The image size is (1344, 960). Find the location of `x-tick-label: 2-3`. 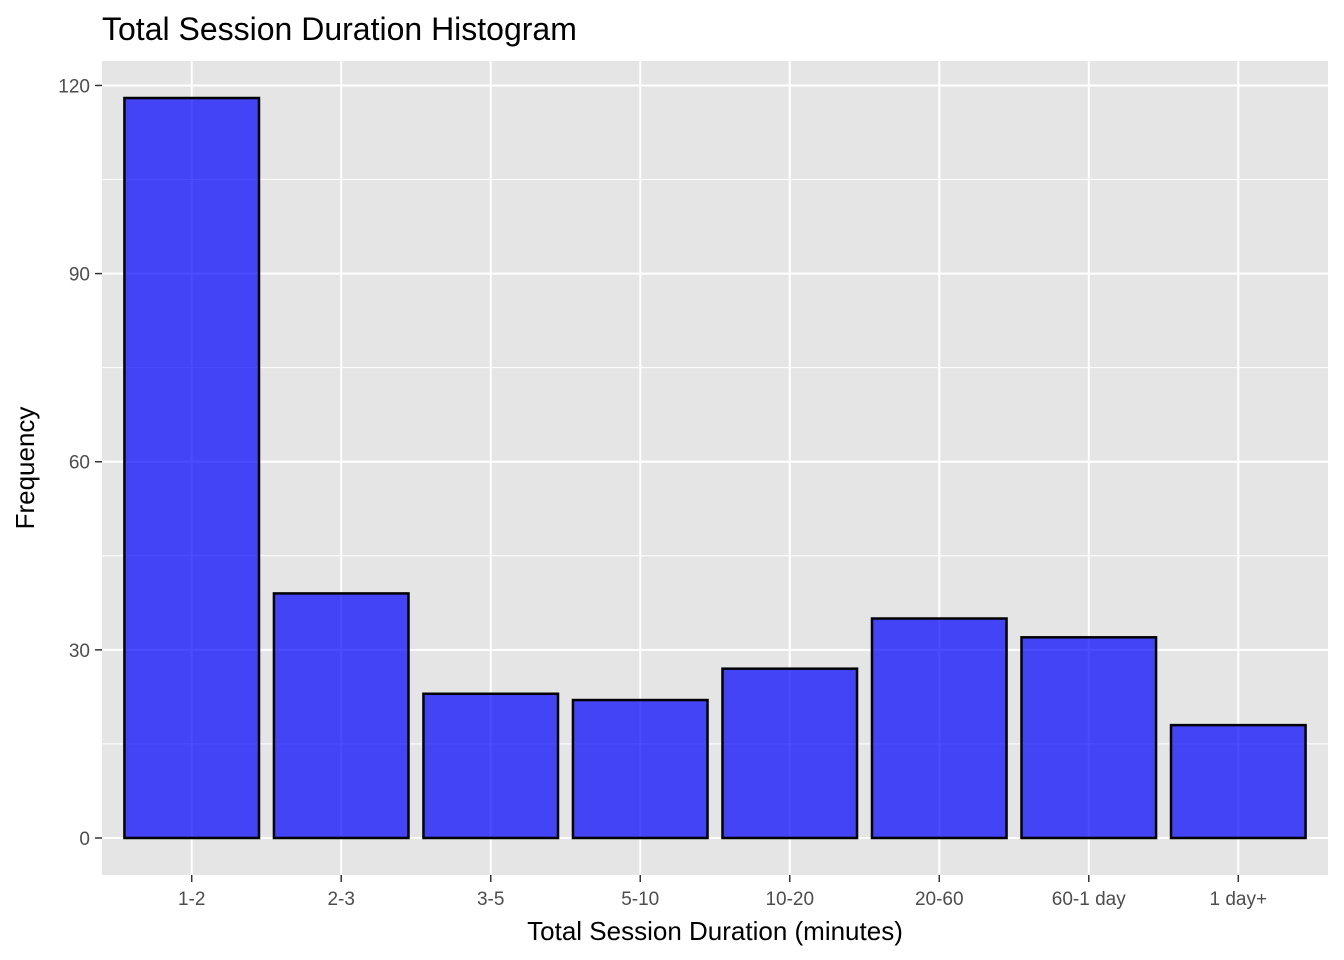

x-tick-label: 2-3 is located at coordinates (340, 899).